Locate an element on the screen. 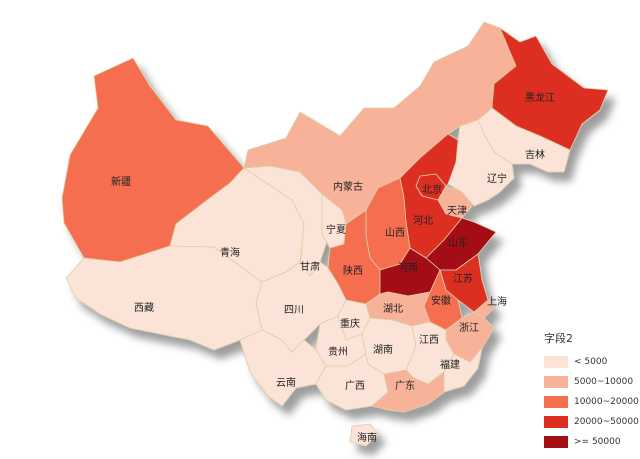 The image size is (640, 459). legend-item-3: 10000~20000 is located at coordinates (590, 402).